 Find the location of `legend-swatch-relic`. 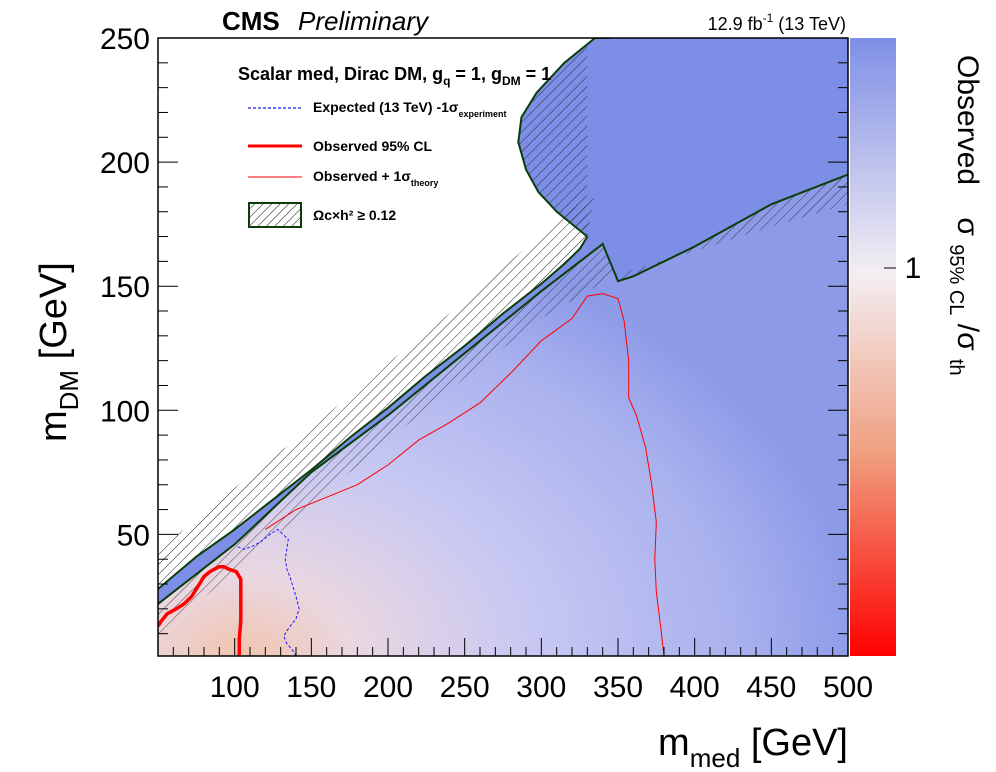

legend-swatch-relic is located at coordinates (275, 215).